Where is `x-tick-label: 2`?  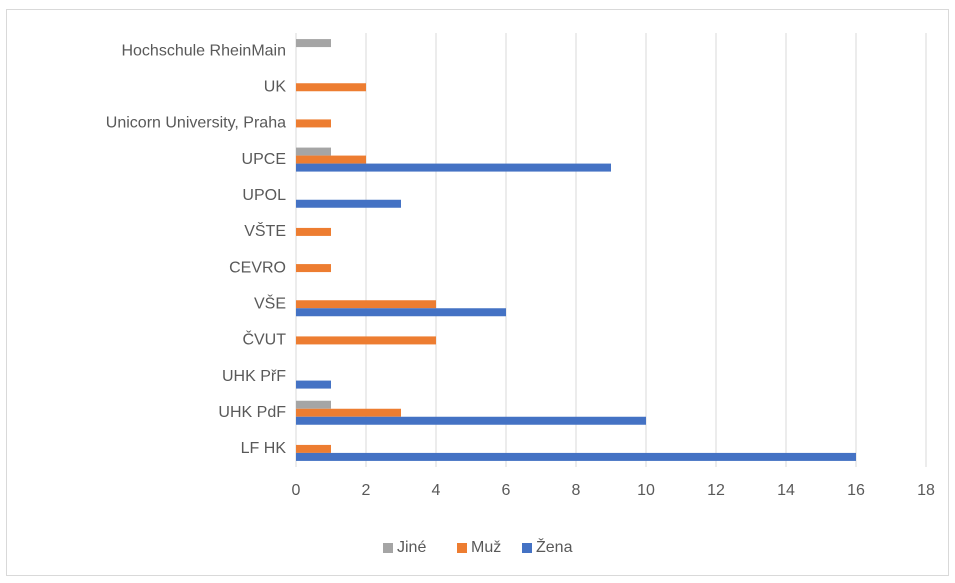 x-tick-label: 2 is located at coordinates (366, 490).